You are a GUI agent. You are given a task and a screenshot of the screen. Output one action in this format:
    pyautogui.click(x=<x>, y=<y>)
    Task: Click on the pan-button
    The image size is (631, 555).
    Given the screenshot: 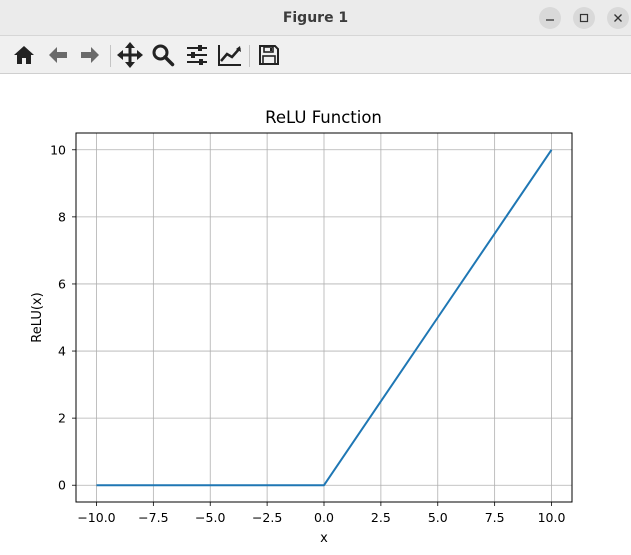 What is the action you would take?
    pyautogui.click(x=130, y=55)
    